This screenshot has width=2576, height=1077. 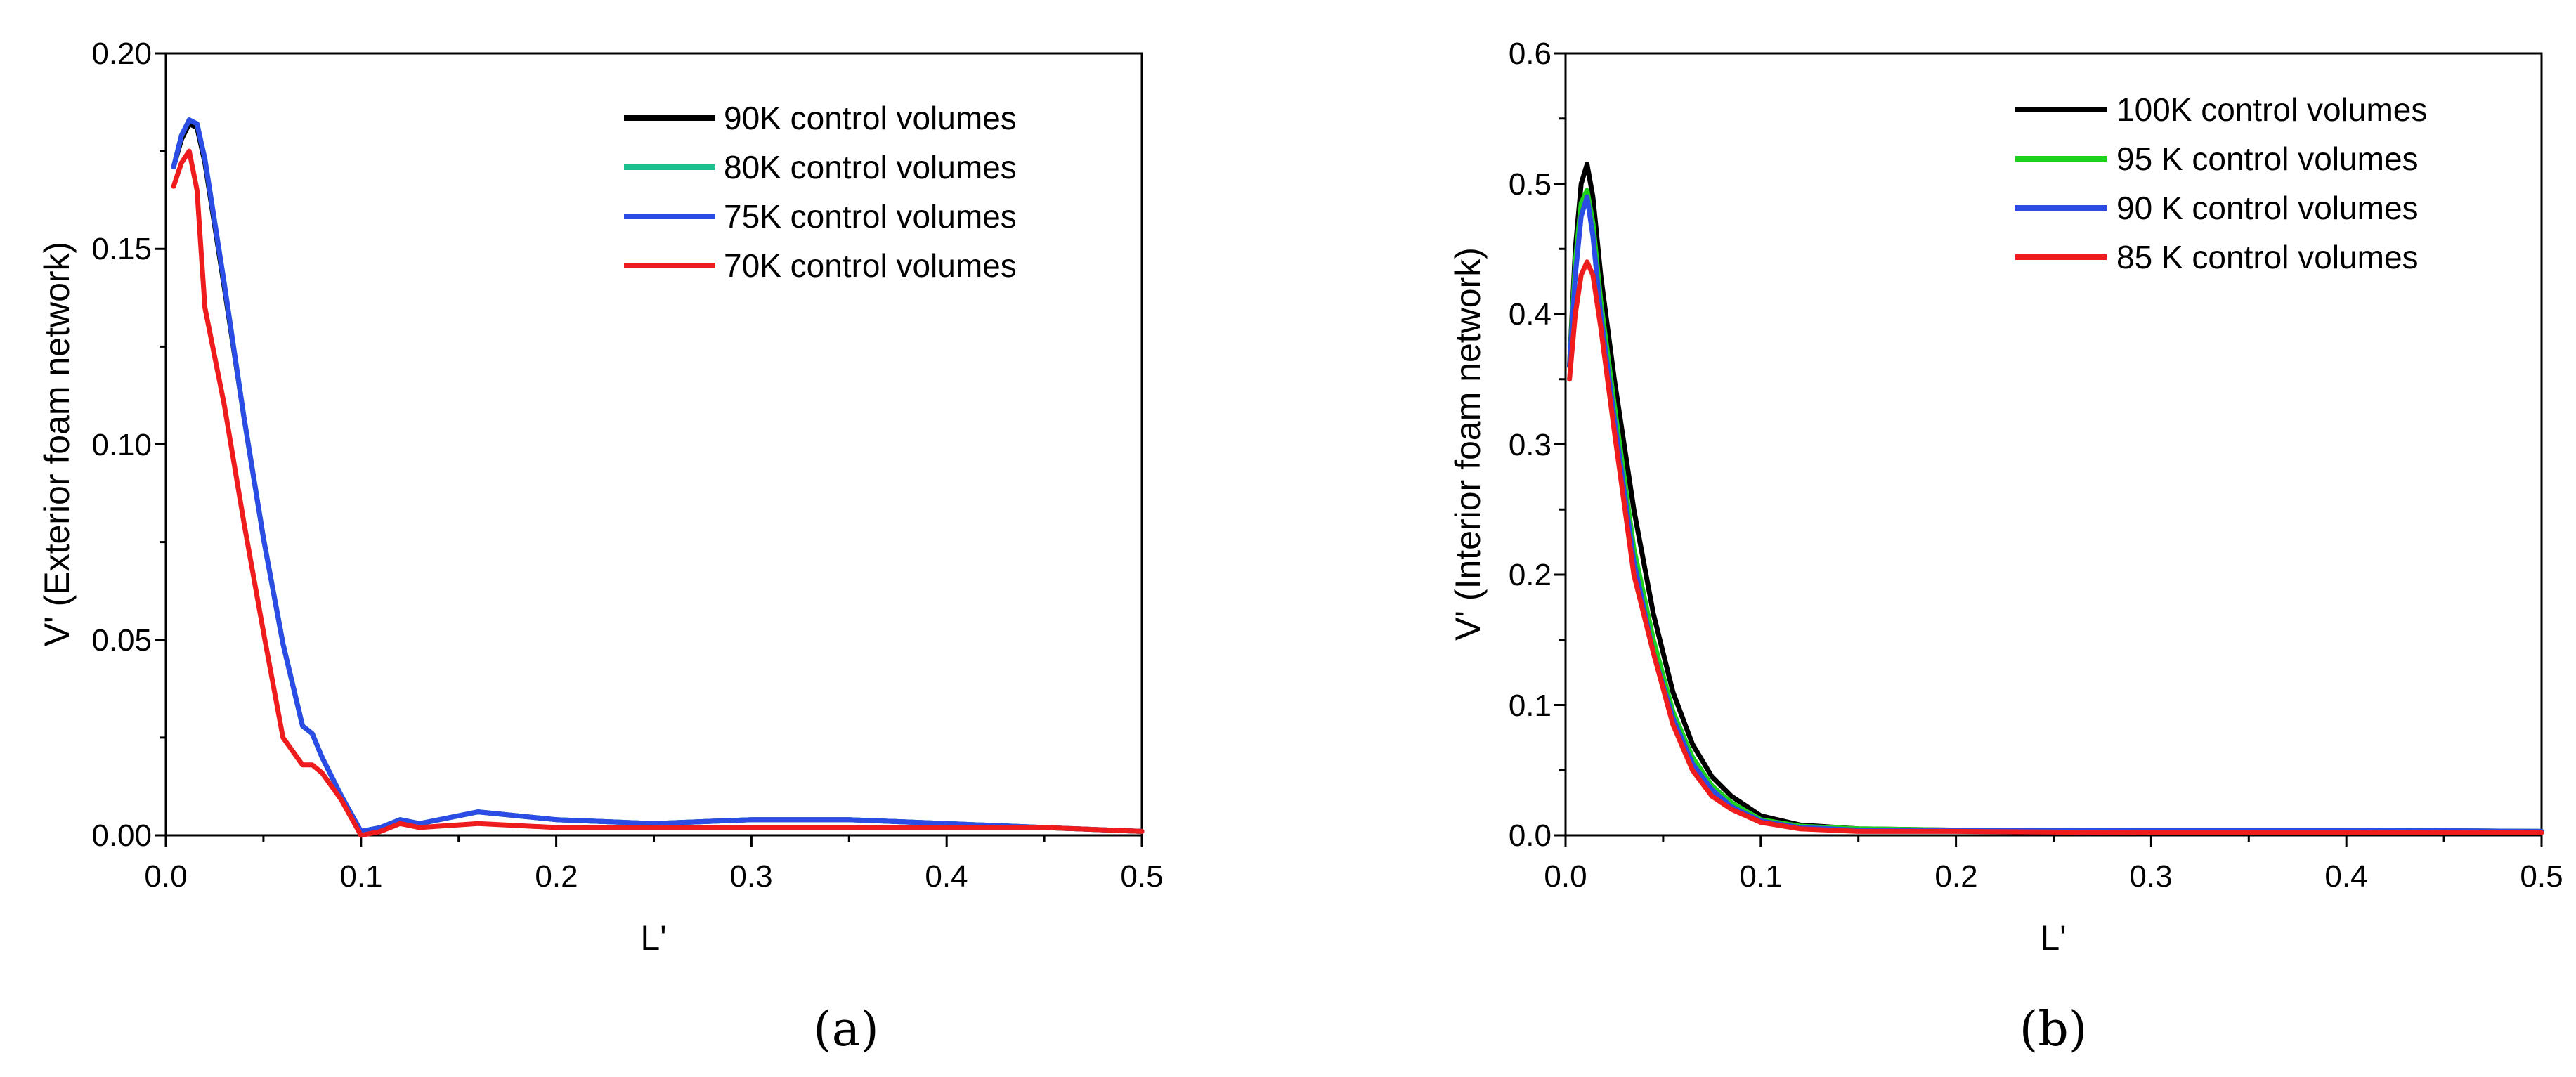 I want to click on ytick-label: 0.00, so click(x=121, y=835).